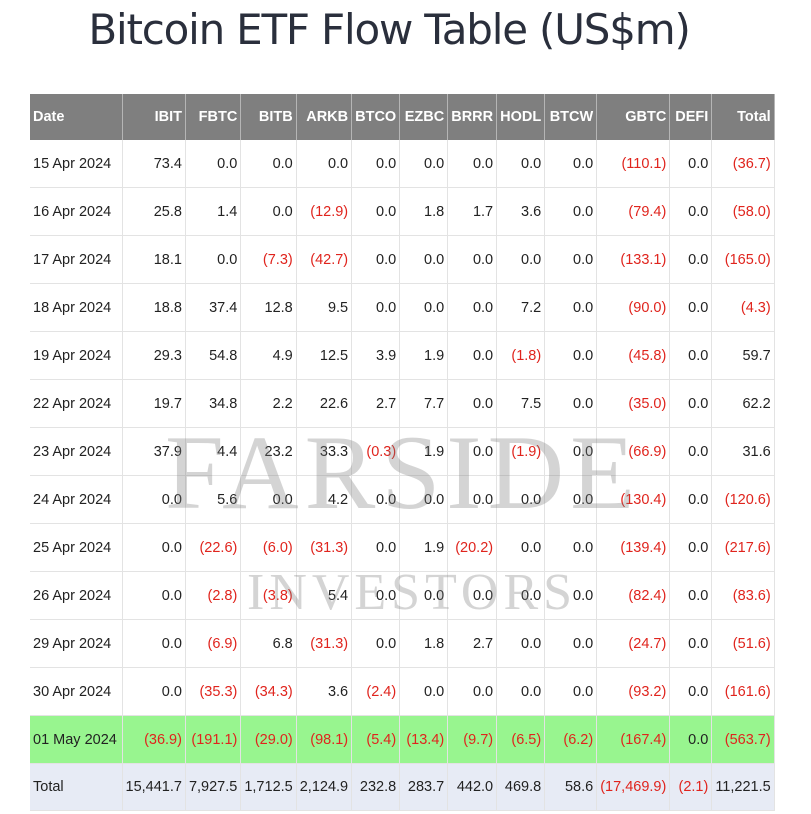 Image resolution: width=811 pixels, height=814 pixels. Describe the element at coordinates (268, 595) in the screenshot. I see `cell-bitb: (3.8)` at that location.